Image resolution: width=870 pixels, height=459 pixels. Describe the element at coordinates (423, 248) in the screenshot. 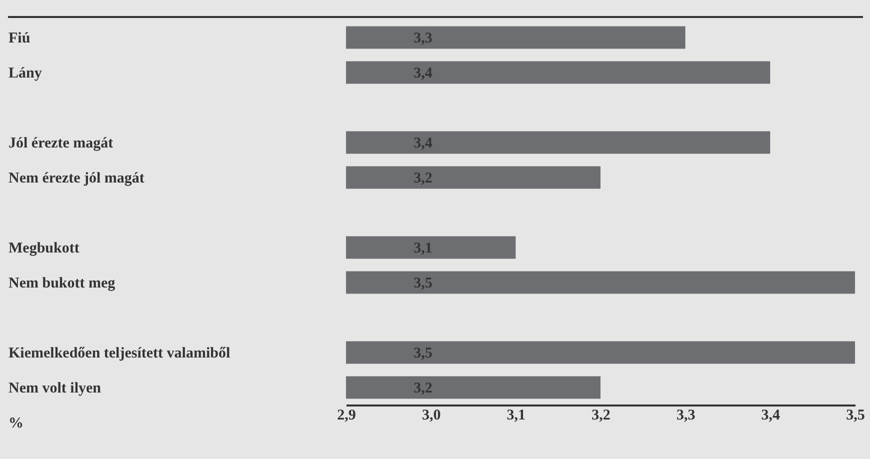

I see `data-label: 3,1` at that location.